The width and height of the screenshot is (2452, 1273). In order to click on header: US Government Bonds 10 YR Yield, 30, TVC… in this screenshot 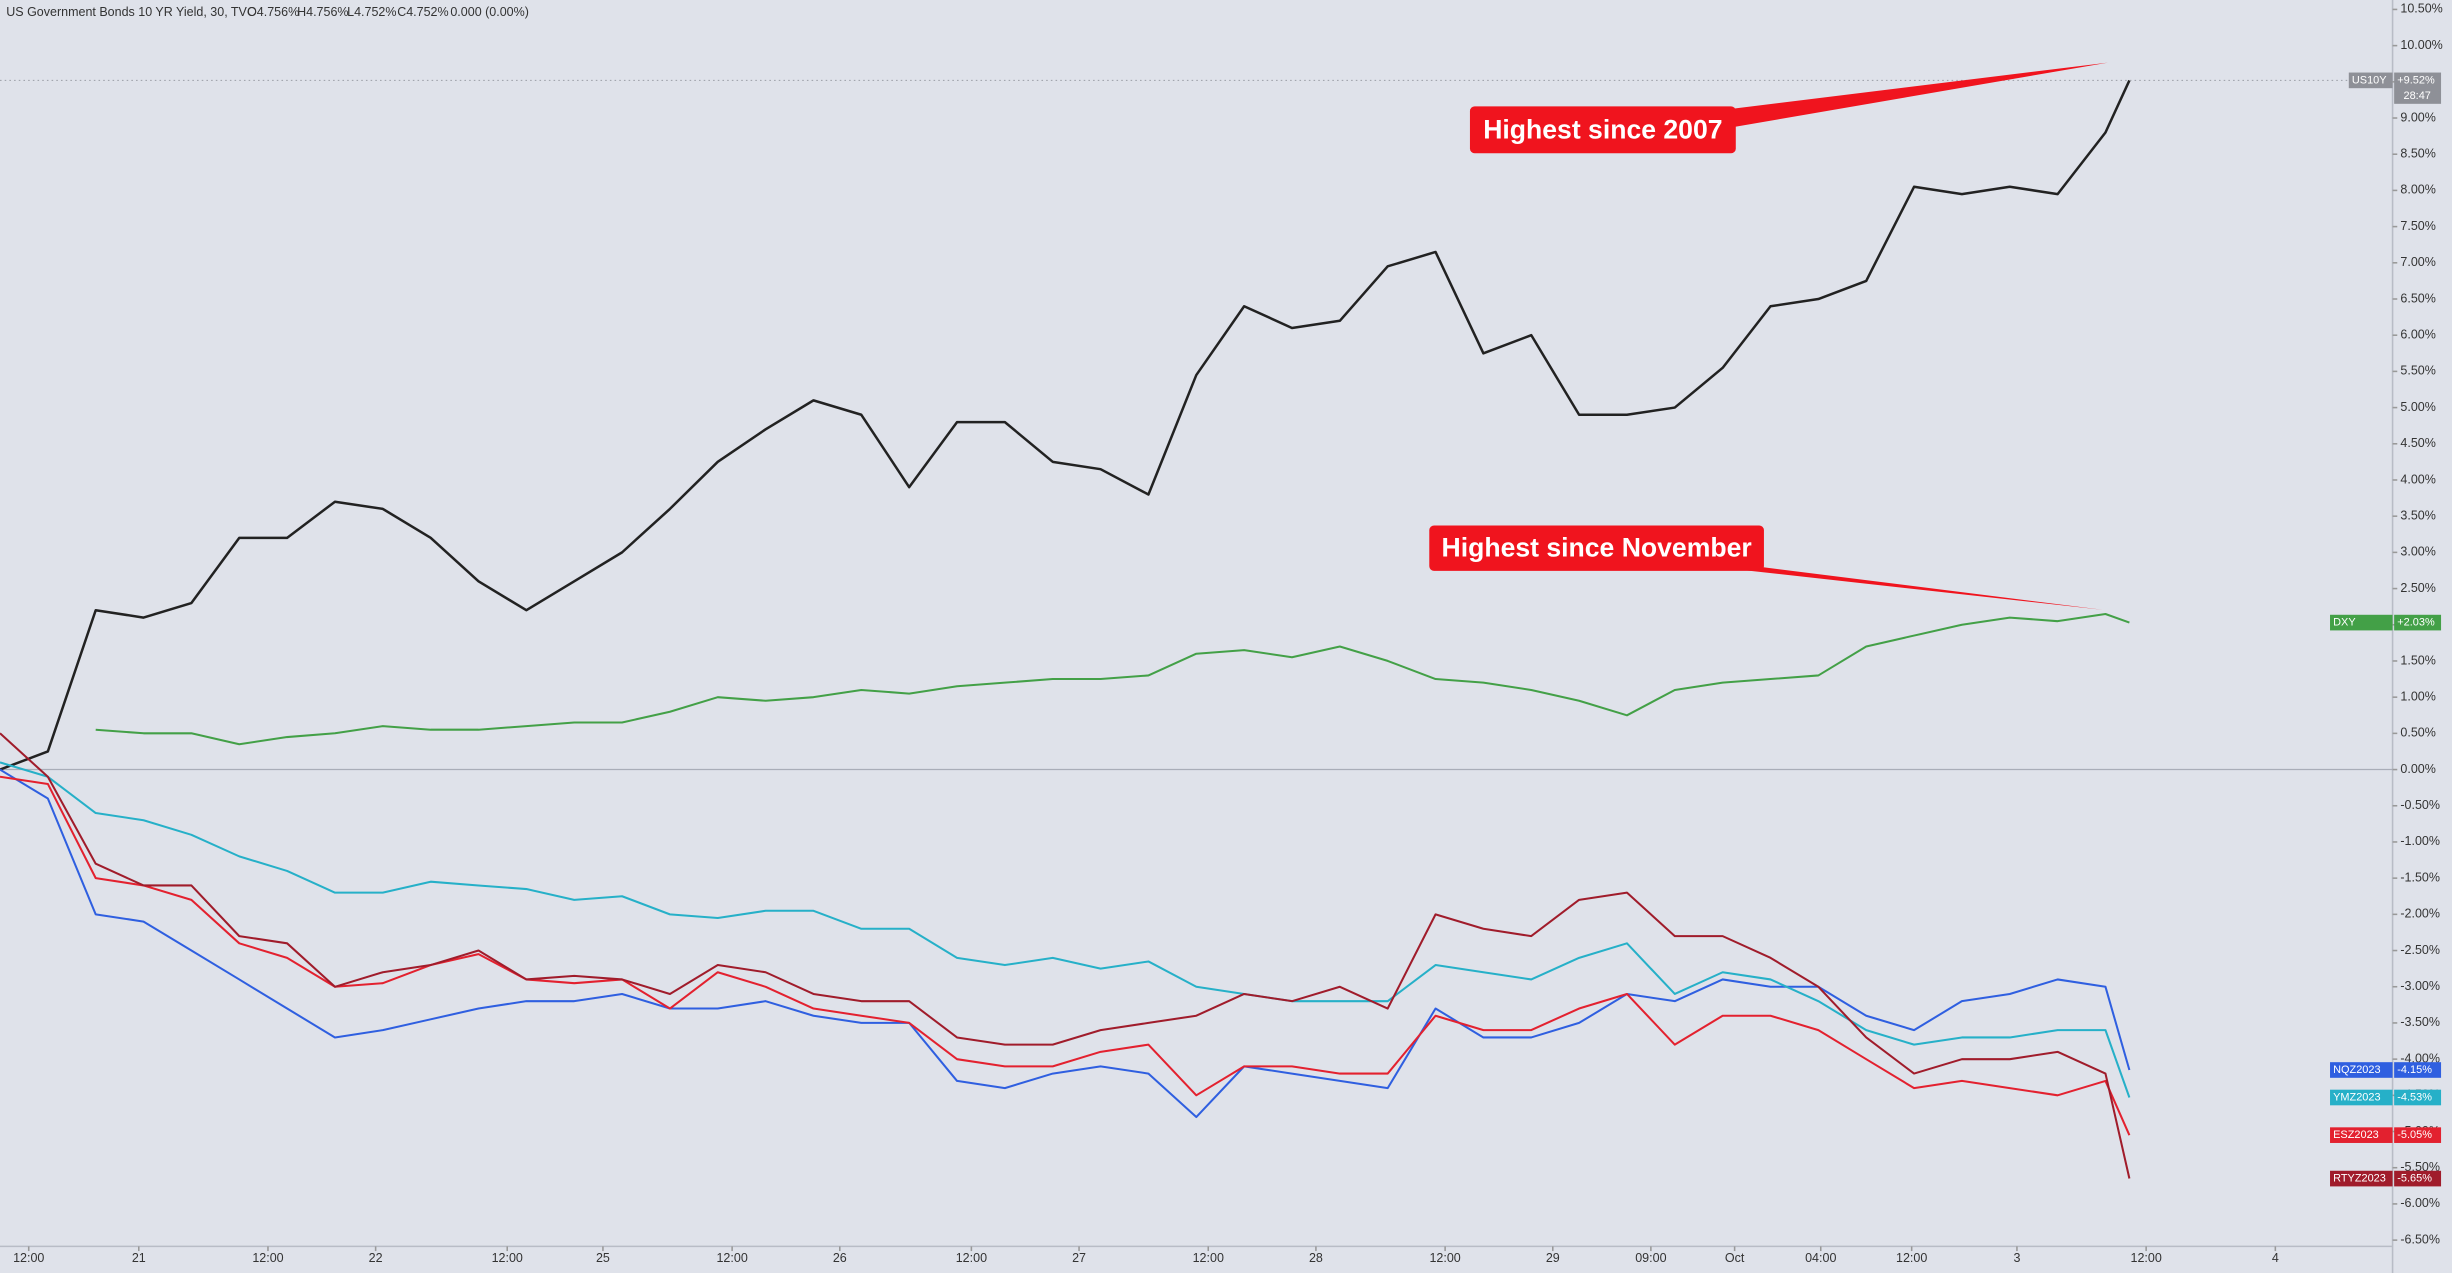, I will do `click(267, 12)`.